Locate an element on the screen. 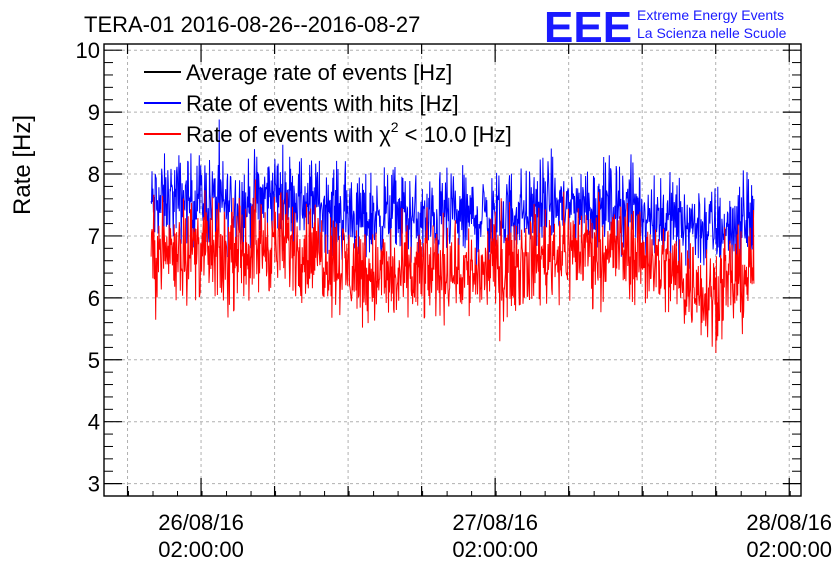  y-tick-label: 8 is located at coordinates (94, 174).